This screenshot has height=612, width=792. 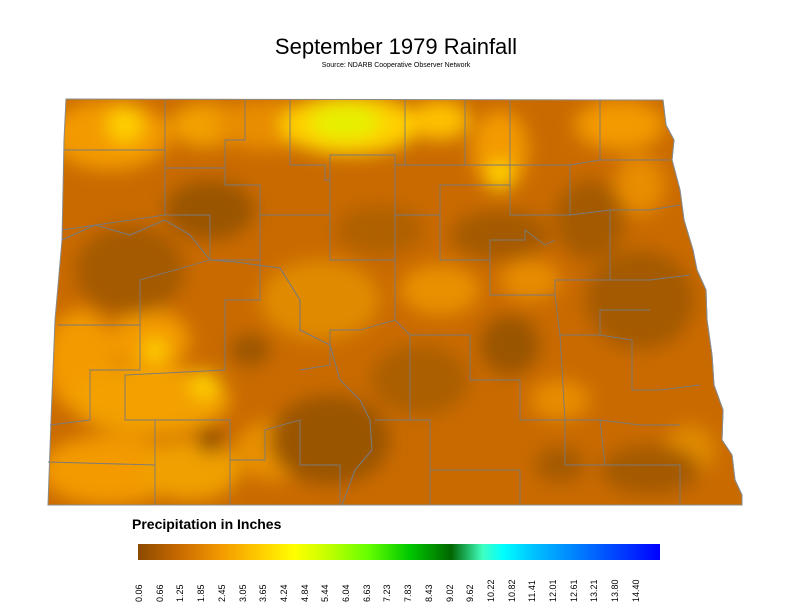 I want to click on legend-tick-label: 12.01, so click(x=553, y=590).